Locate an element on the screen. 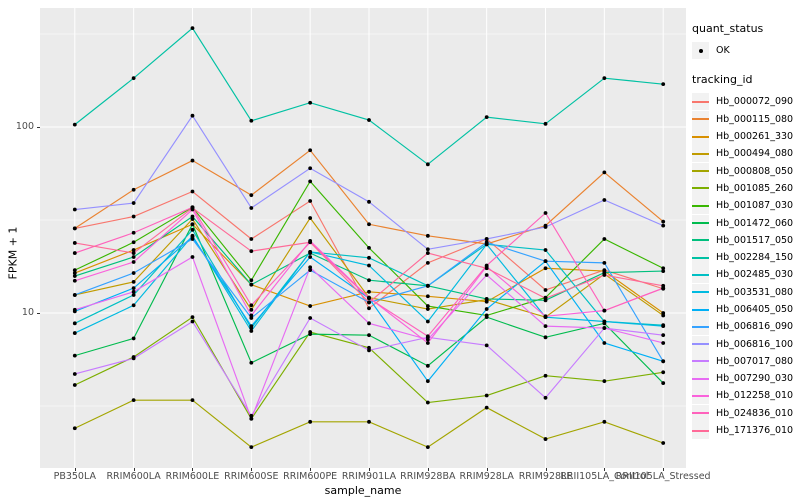 This screenshot has height=500, width=800. legend-item: Hb_003531_080 is located at coordinates (745, 292).